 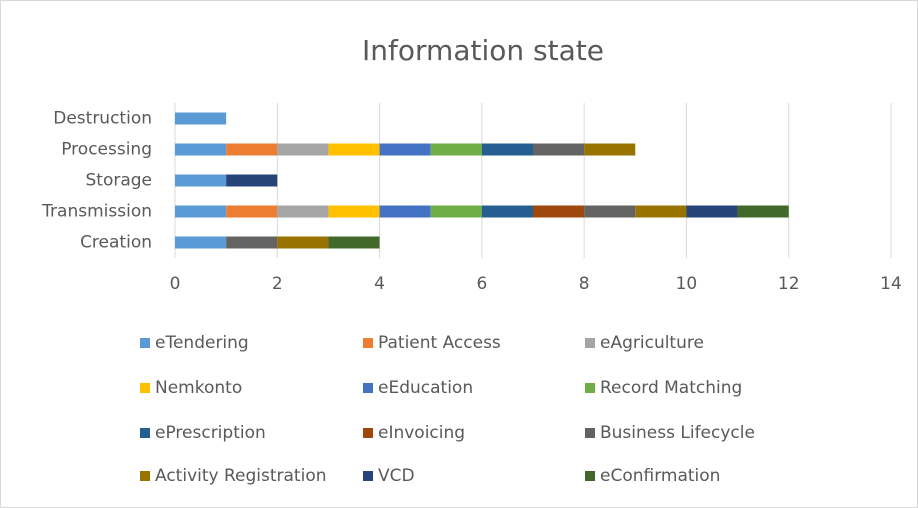 I want to click on legend-label: Nemkonto, so click(x=198, y=388).